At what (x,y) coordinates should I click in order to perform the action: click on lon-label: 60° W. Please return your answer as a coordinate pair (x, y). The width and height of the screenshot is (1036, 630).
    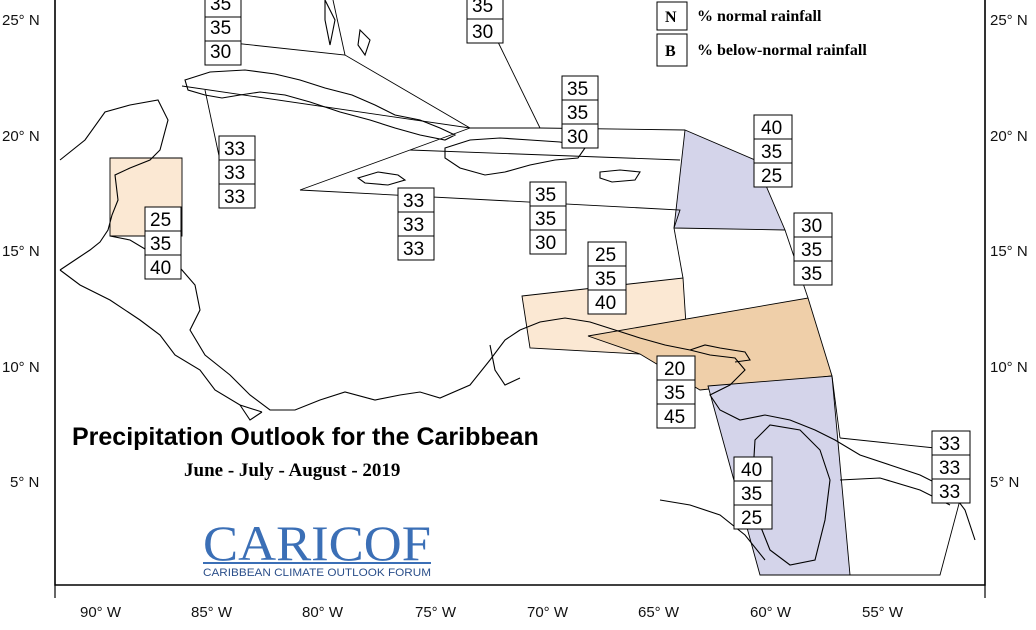
    Looking at the image, I should click on (771, 612).